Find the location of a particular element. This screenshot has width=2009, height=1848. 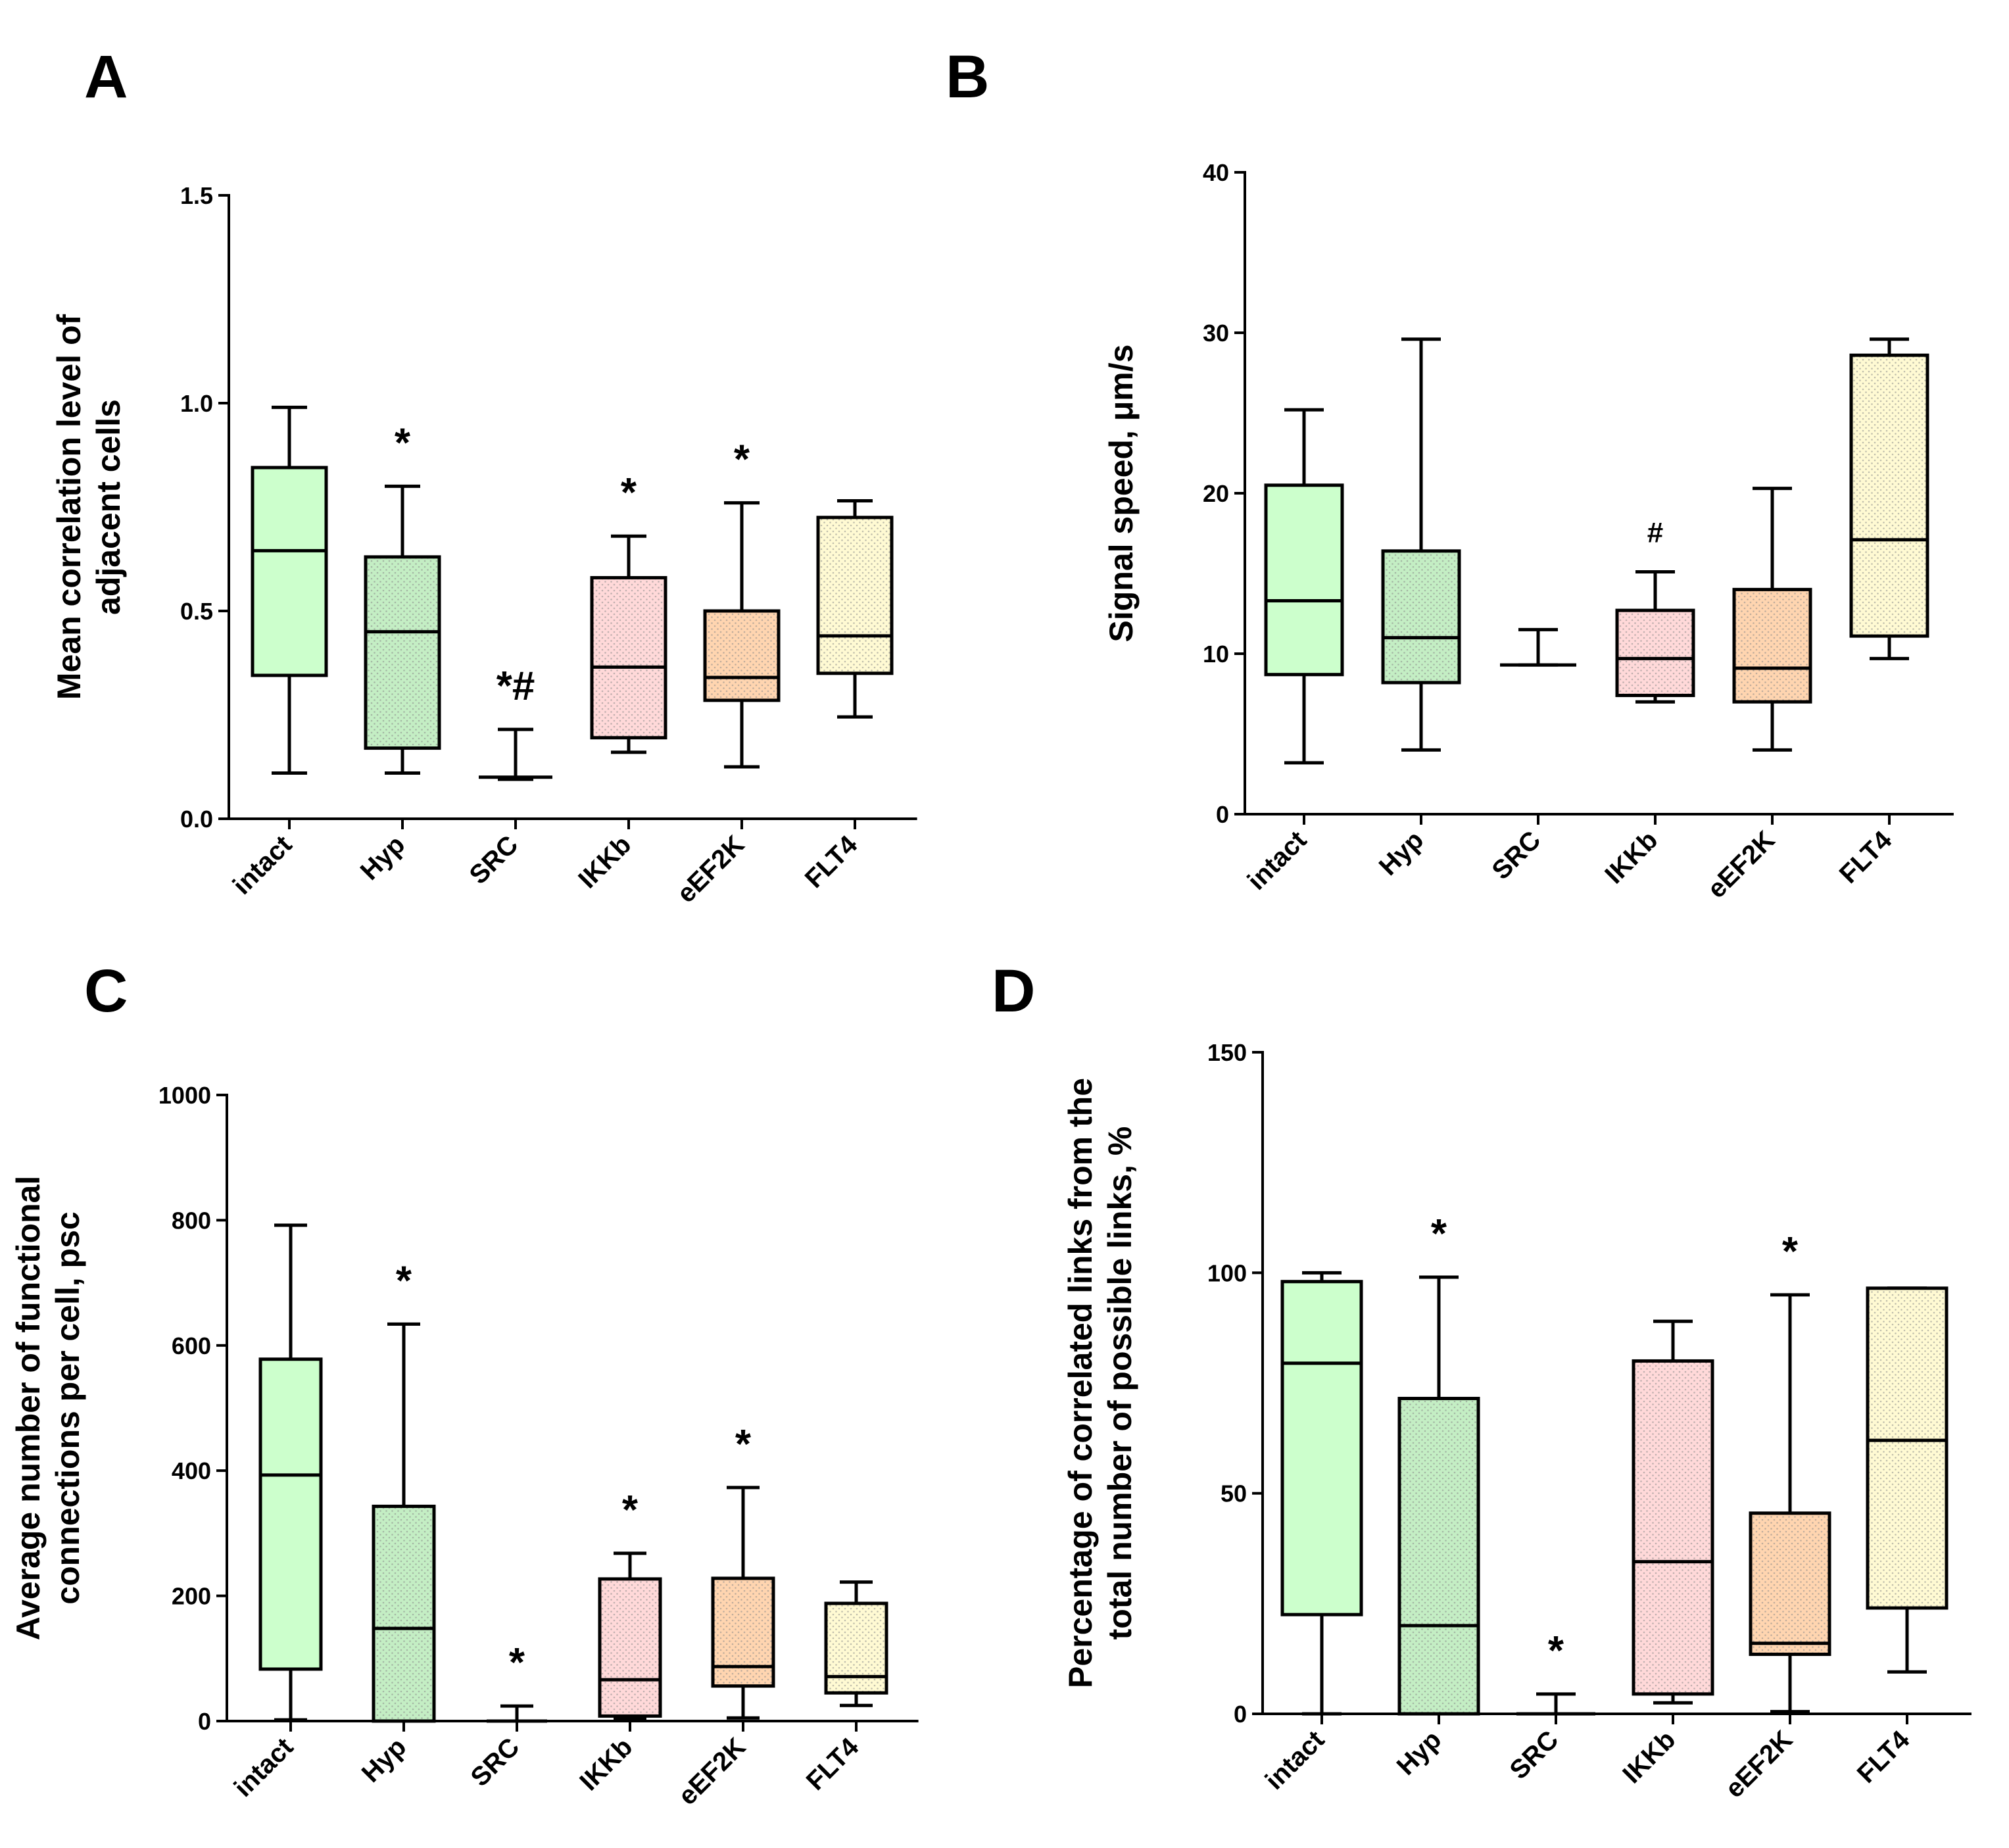

y-tick-label: 1000 is located at coordinates (184, 1095).